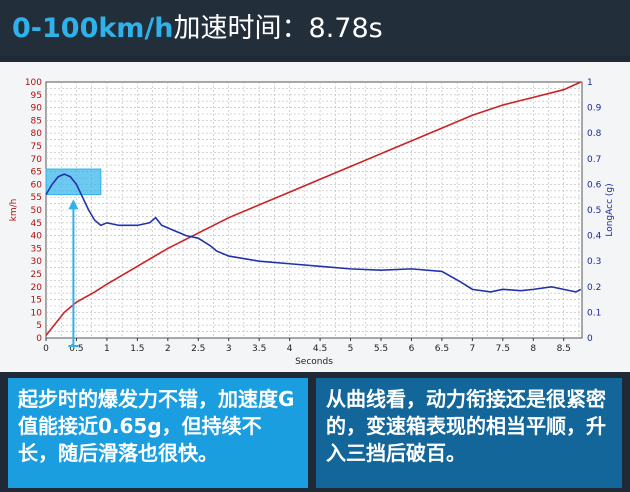 The height and width of the screenshot is (492, 630). Describe the element at coordinates (36, 275) in the screenshot. I see `y-left-tick-label: 25` at that location.